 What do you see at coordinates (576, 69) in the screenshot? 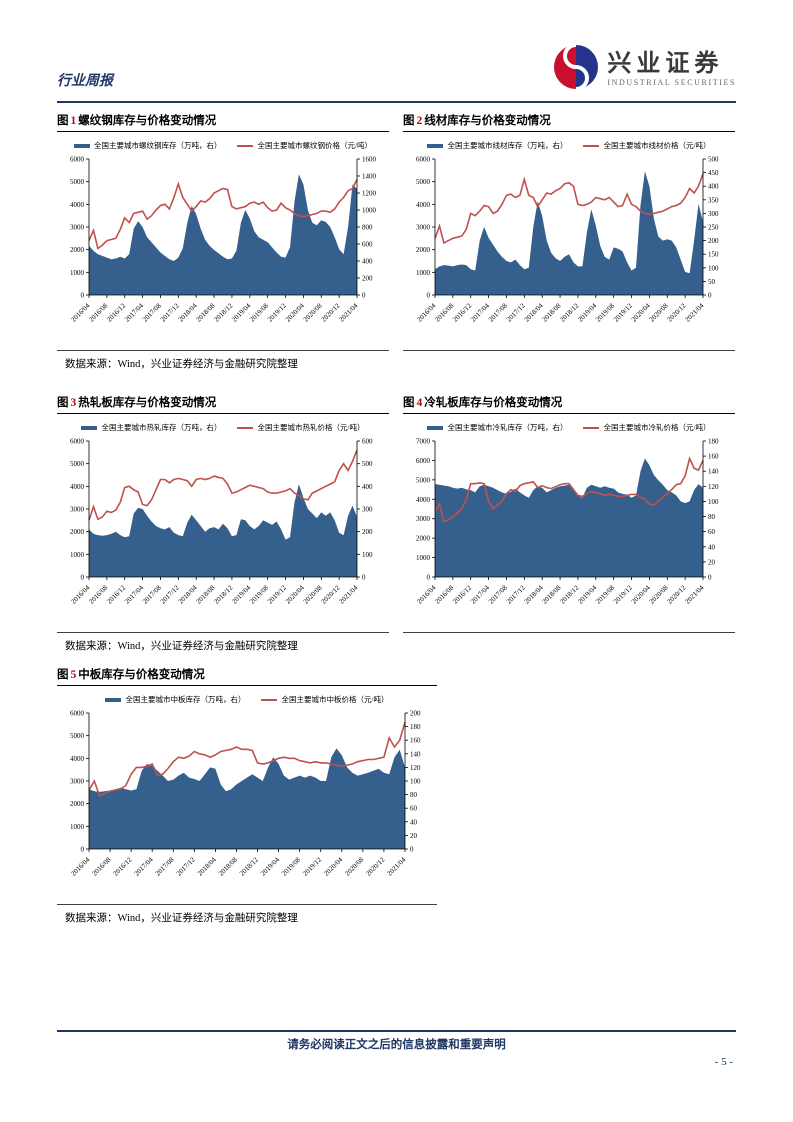
I see `brand-swirl-icon` at bounding box center [576, 69].